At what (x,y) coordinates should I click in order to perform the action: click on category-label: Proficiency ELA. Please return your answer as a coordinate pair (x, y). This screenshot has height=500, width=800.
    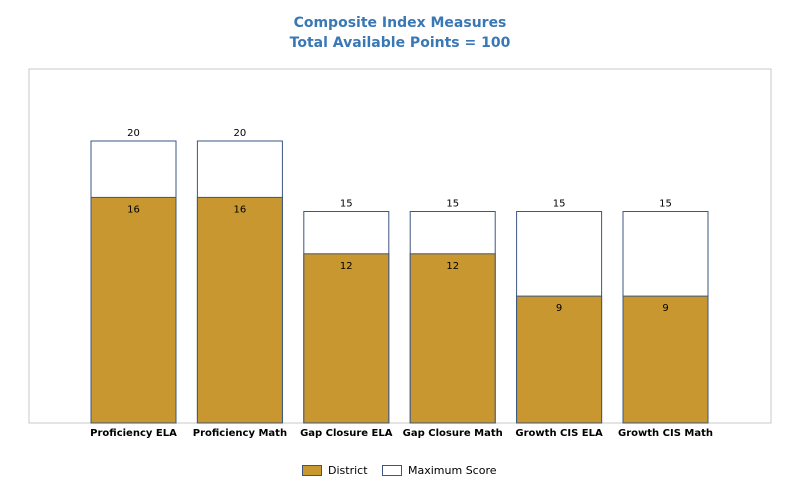
    Looking at the image, I should click on (133, 433).